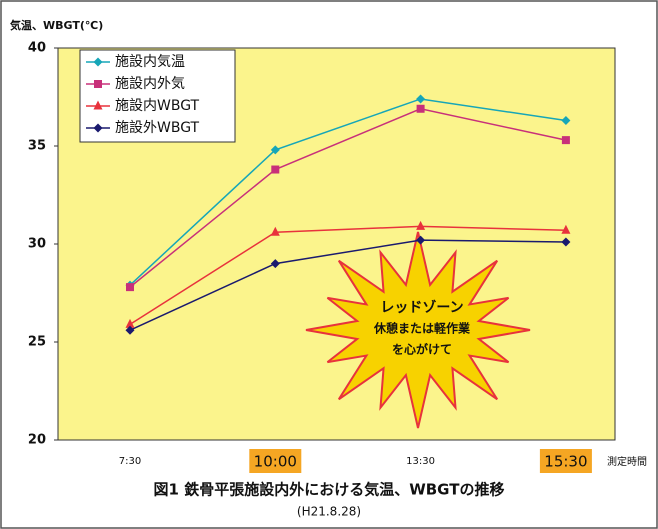 Image resolution: width=658 pixels, height=529 pixels. What do you see at coordinates (329, 490) in the screenshot?
I see `chart-title: 図1 鉄骨平張施設内外における気温、WBGTの推移` at bounding box center [329, 490].